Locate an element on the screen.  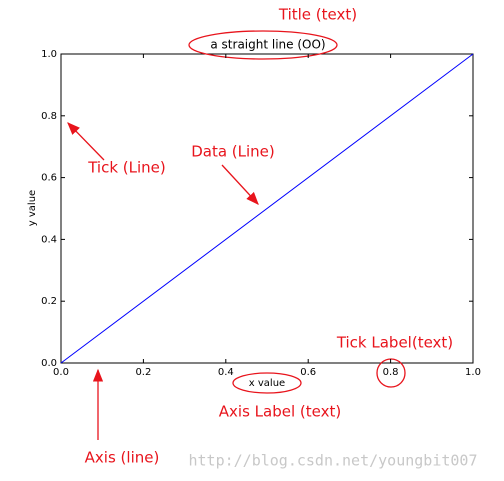
y-tick-label: 0.6 is located at coordinates (49, 178).